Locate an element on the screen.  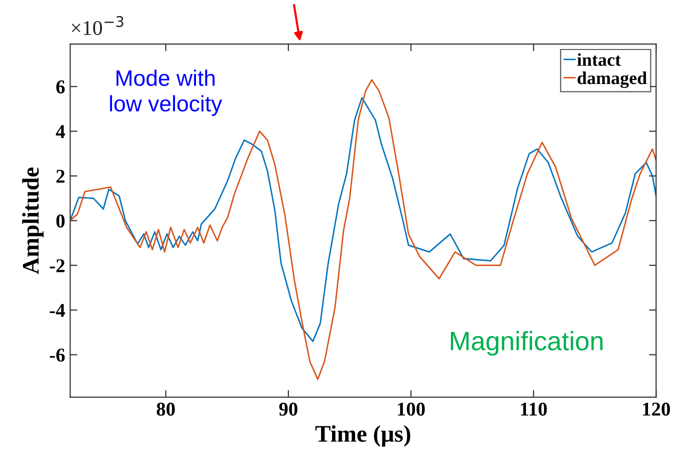
y-tick-label: 4 is located at coordinates (60, 131).